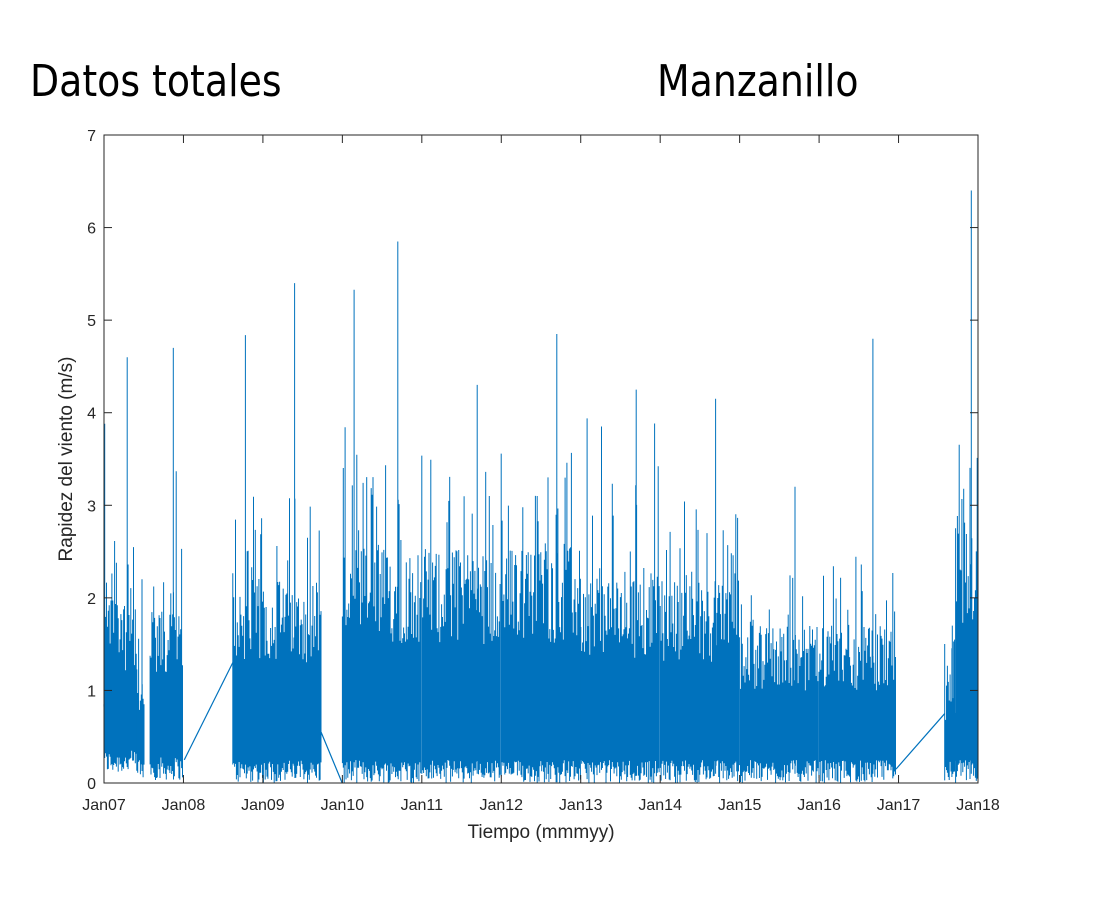 The height and width of the screenshot is (897, 1096). What do you see at coordinates (184, 805) in the screenshot?
I see `x-tick-label: Jan08` at bounding box center [184, 805].